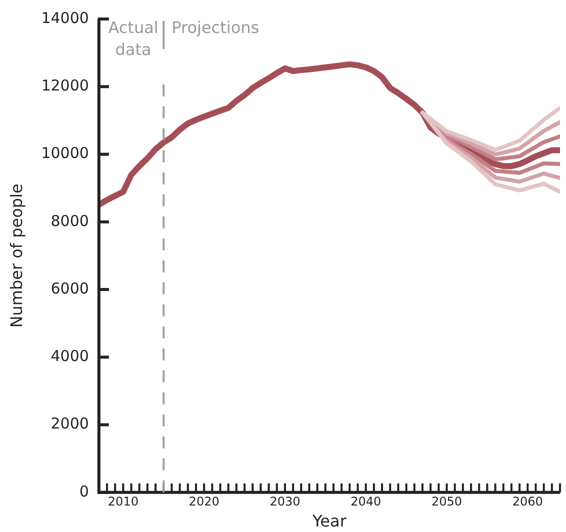 The width and height of the screenshot is (566, 532). What do you see at coordinates (69, 221) in the screenshot?
I see `y-tick-label: 8000` at bounding box center [69, 221].